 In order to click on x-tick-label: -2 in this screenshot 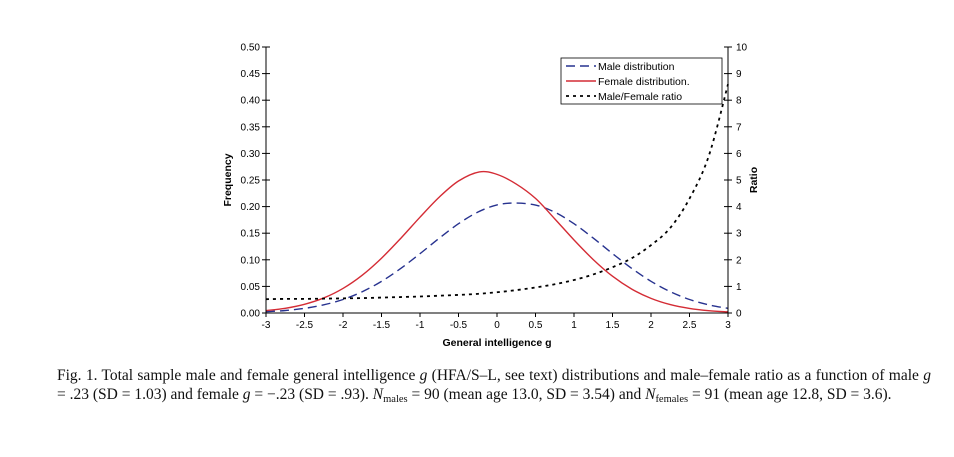, I will do `click(343, 325)`.